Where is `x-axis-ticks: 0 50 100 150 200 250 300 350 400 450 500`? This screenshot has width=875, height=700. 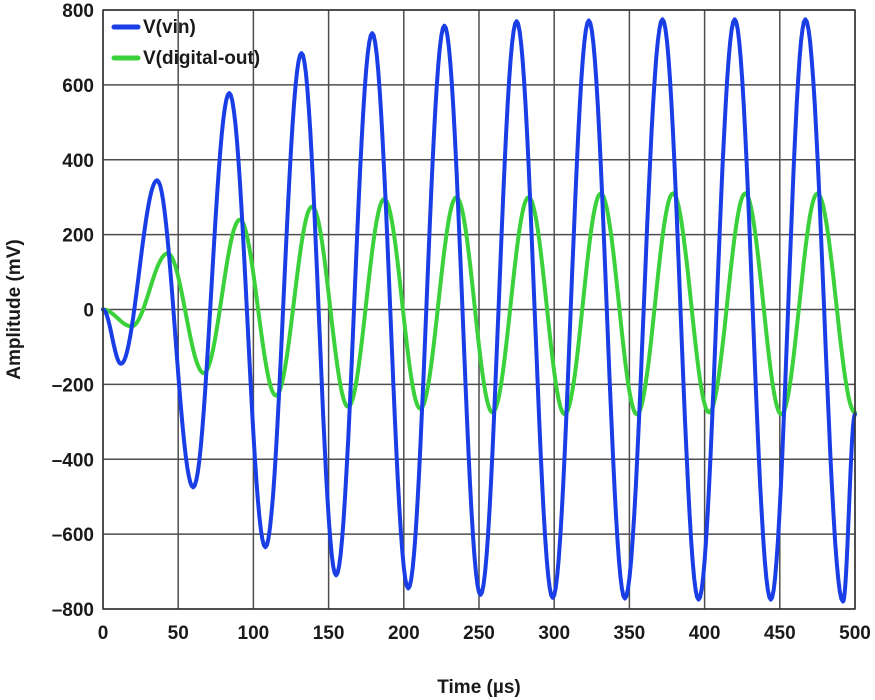 x-axis-ticks: 0 50 100 150 200 250 300 350 400 450 500 is located at coordinates (484, 633).